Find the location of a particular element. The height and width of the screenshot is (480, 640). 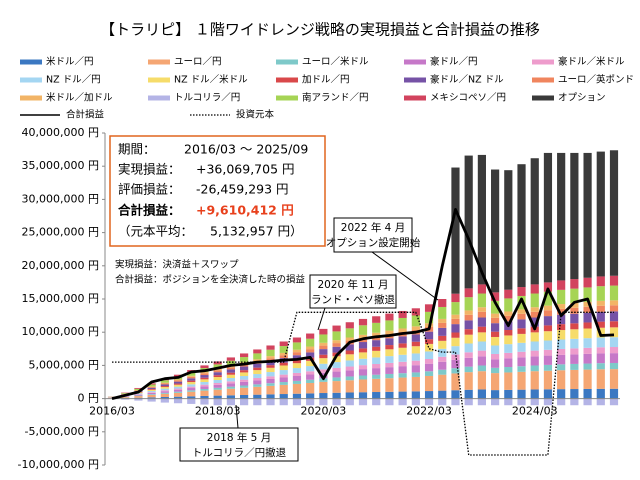

summary-value: 5,132,957 円） is located at coordinates (256, 231).